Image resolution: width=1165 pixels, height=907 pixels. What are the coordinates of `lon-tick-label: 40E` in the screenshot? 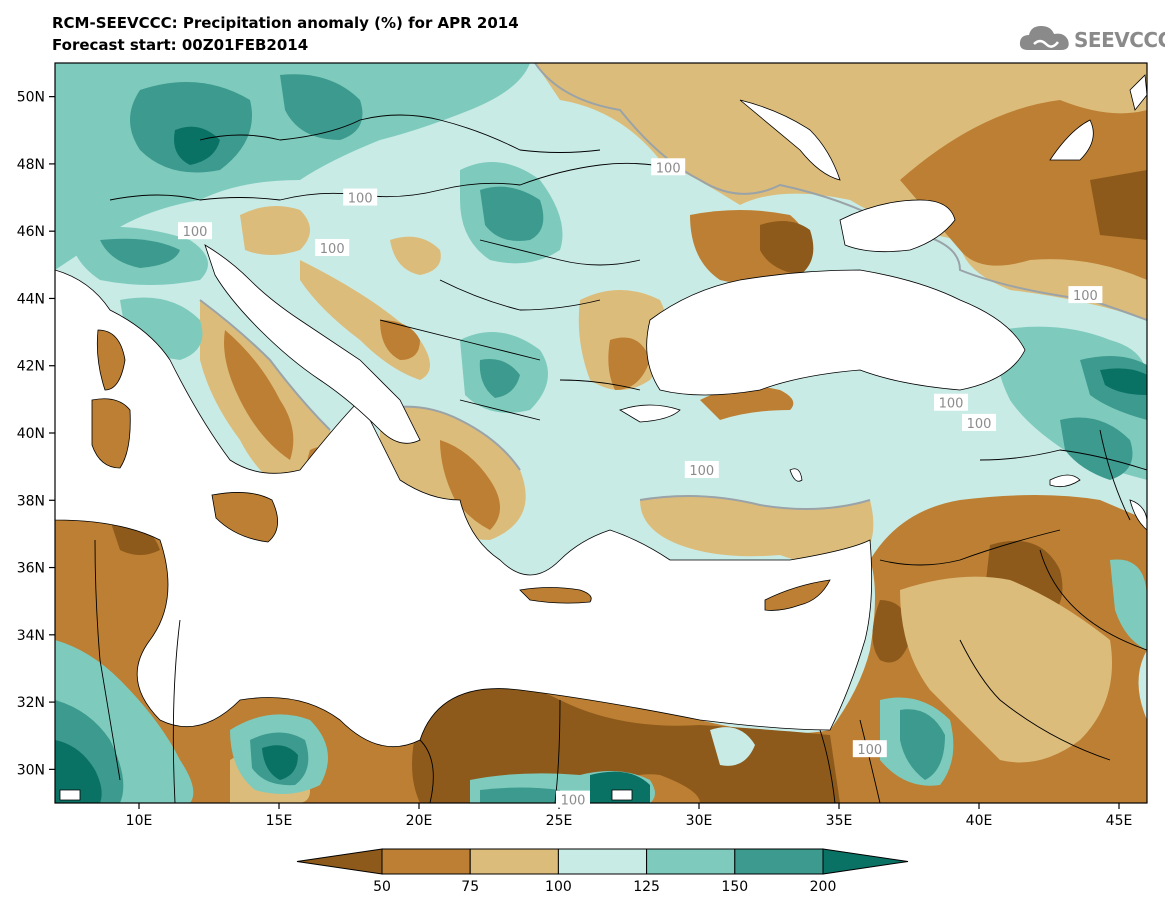 It's located at (979, 821).